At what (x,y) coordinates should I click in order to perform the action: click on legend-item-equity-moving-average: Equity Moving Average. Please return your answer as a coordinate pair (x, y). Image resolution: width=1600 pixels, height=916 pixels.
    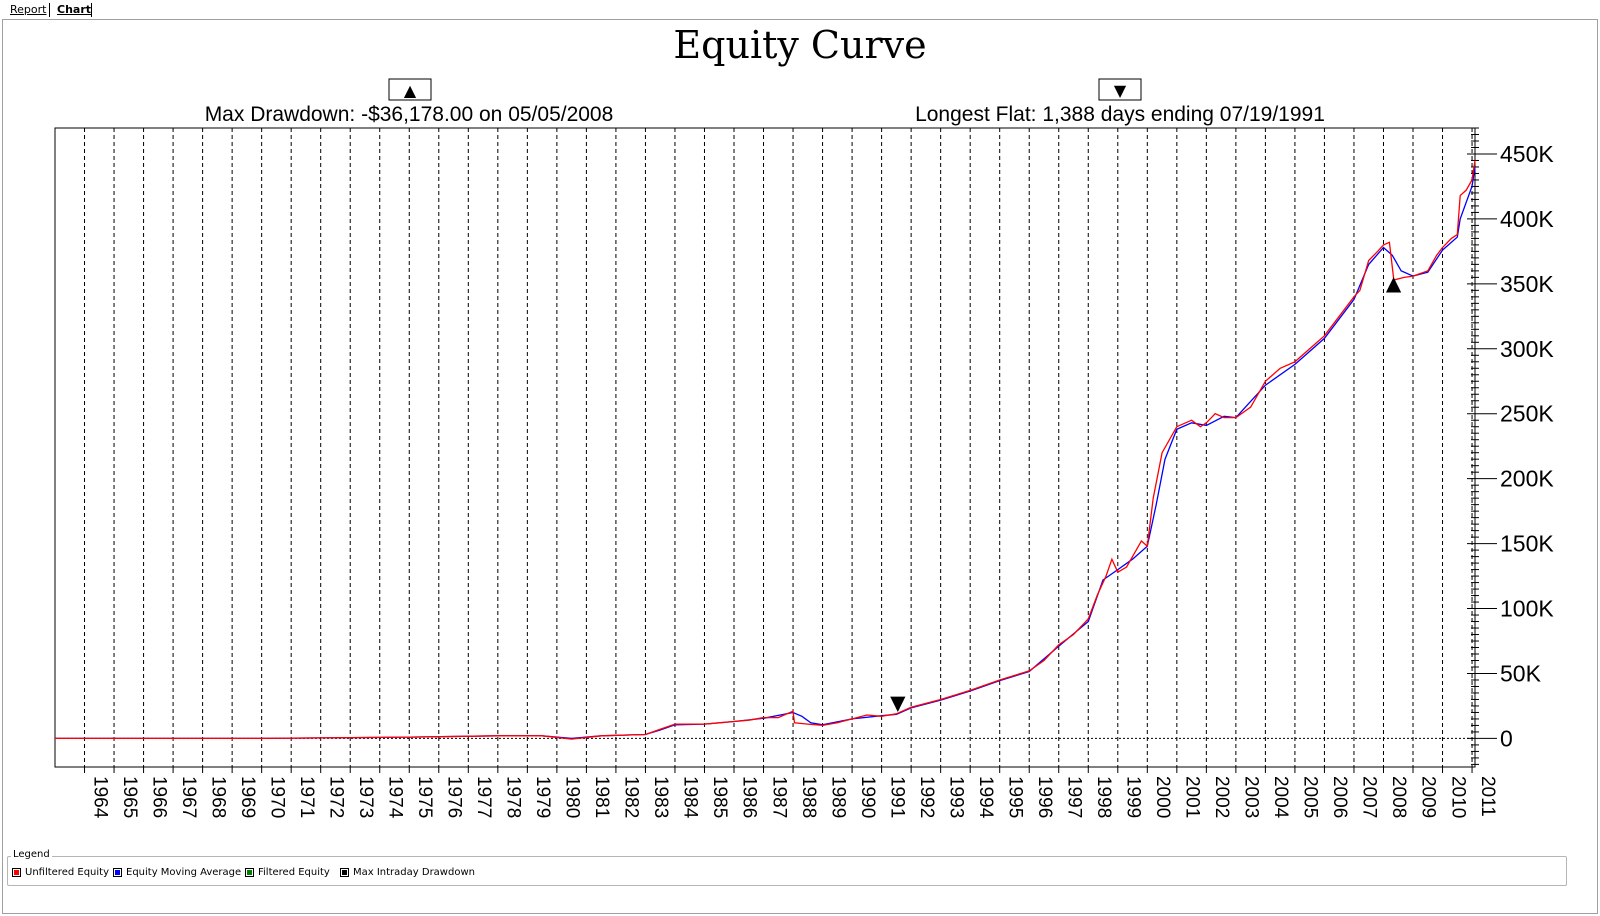
    Looking at the image, I should click on (177, 872).